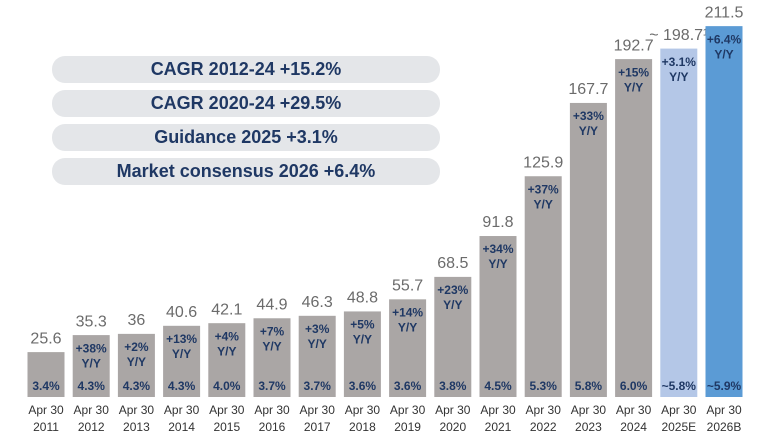  I want to click on growth-label: +14%, so click(407, 313).